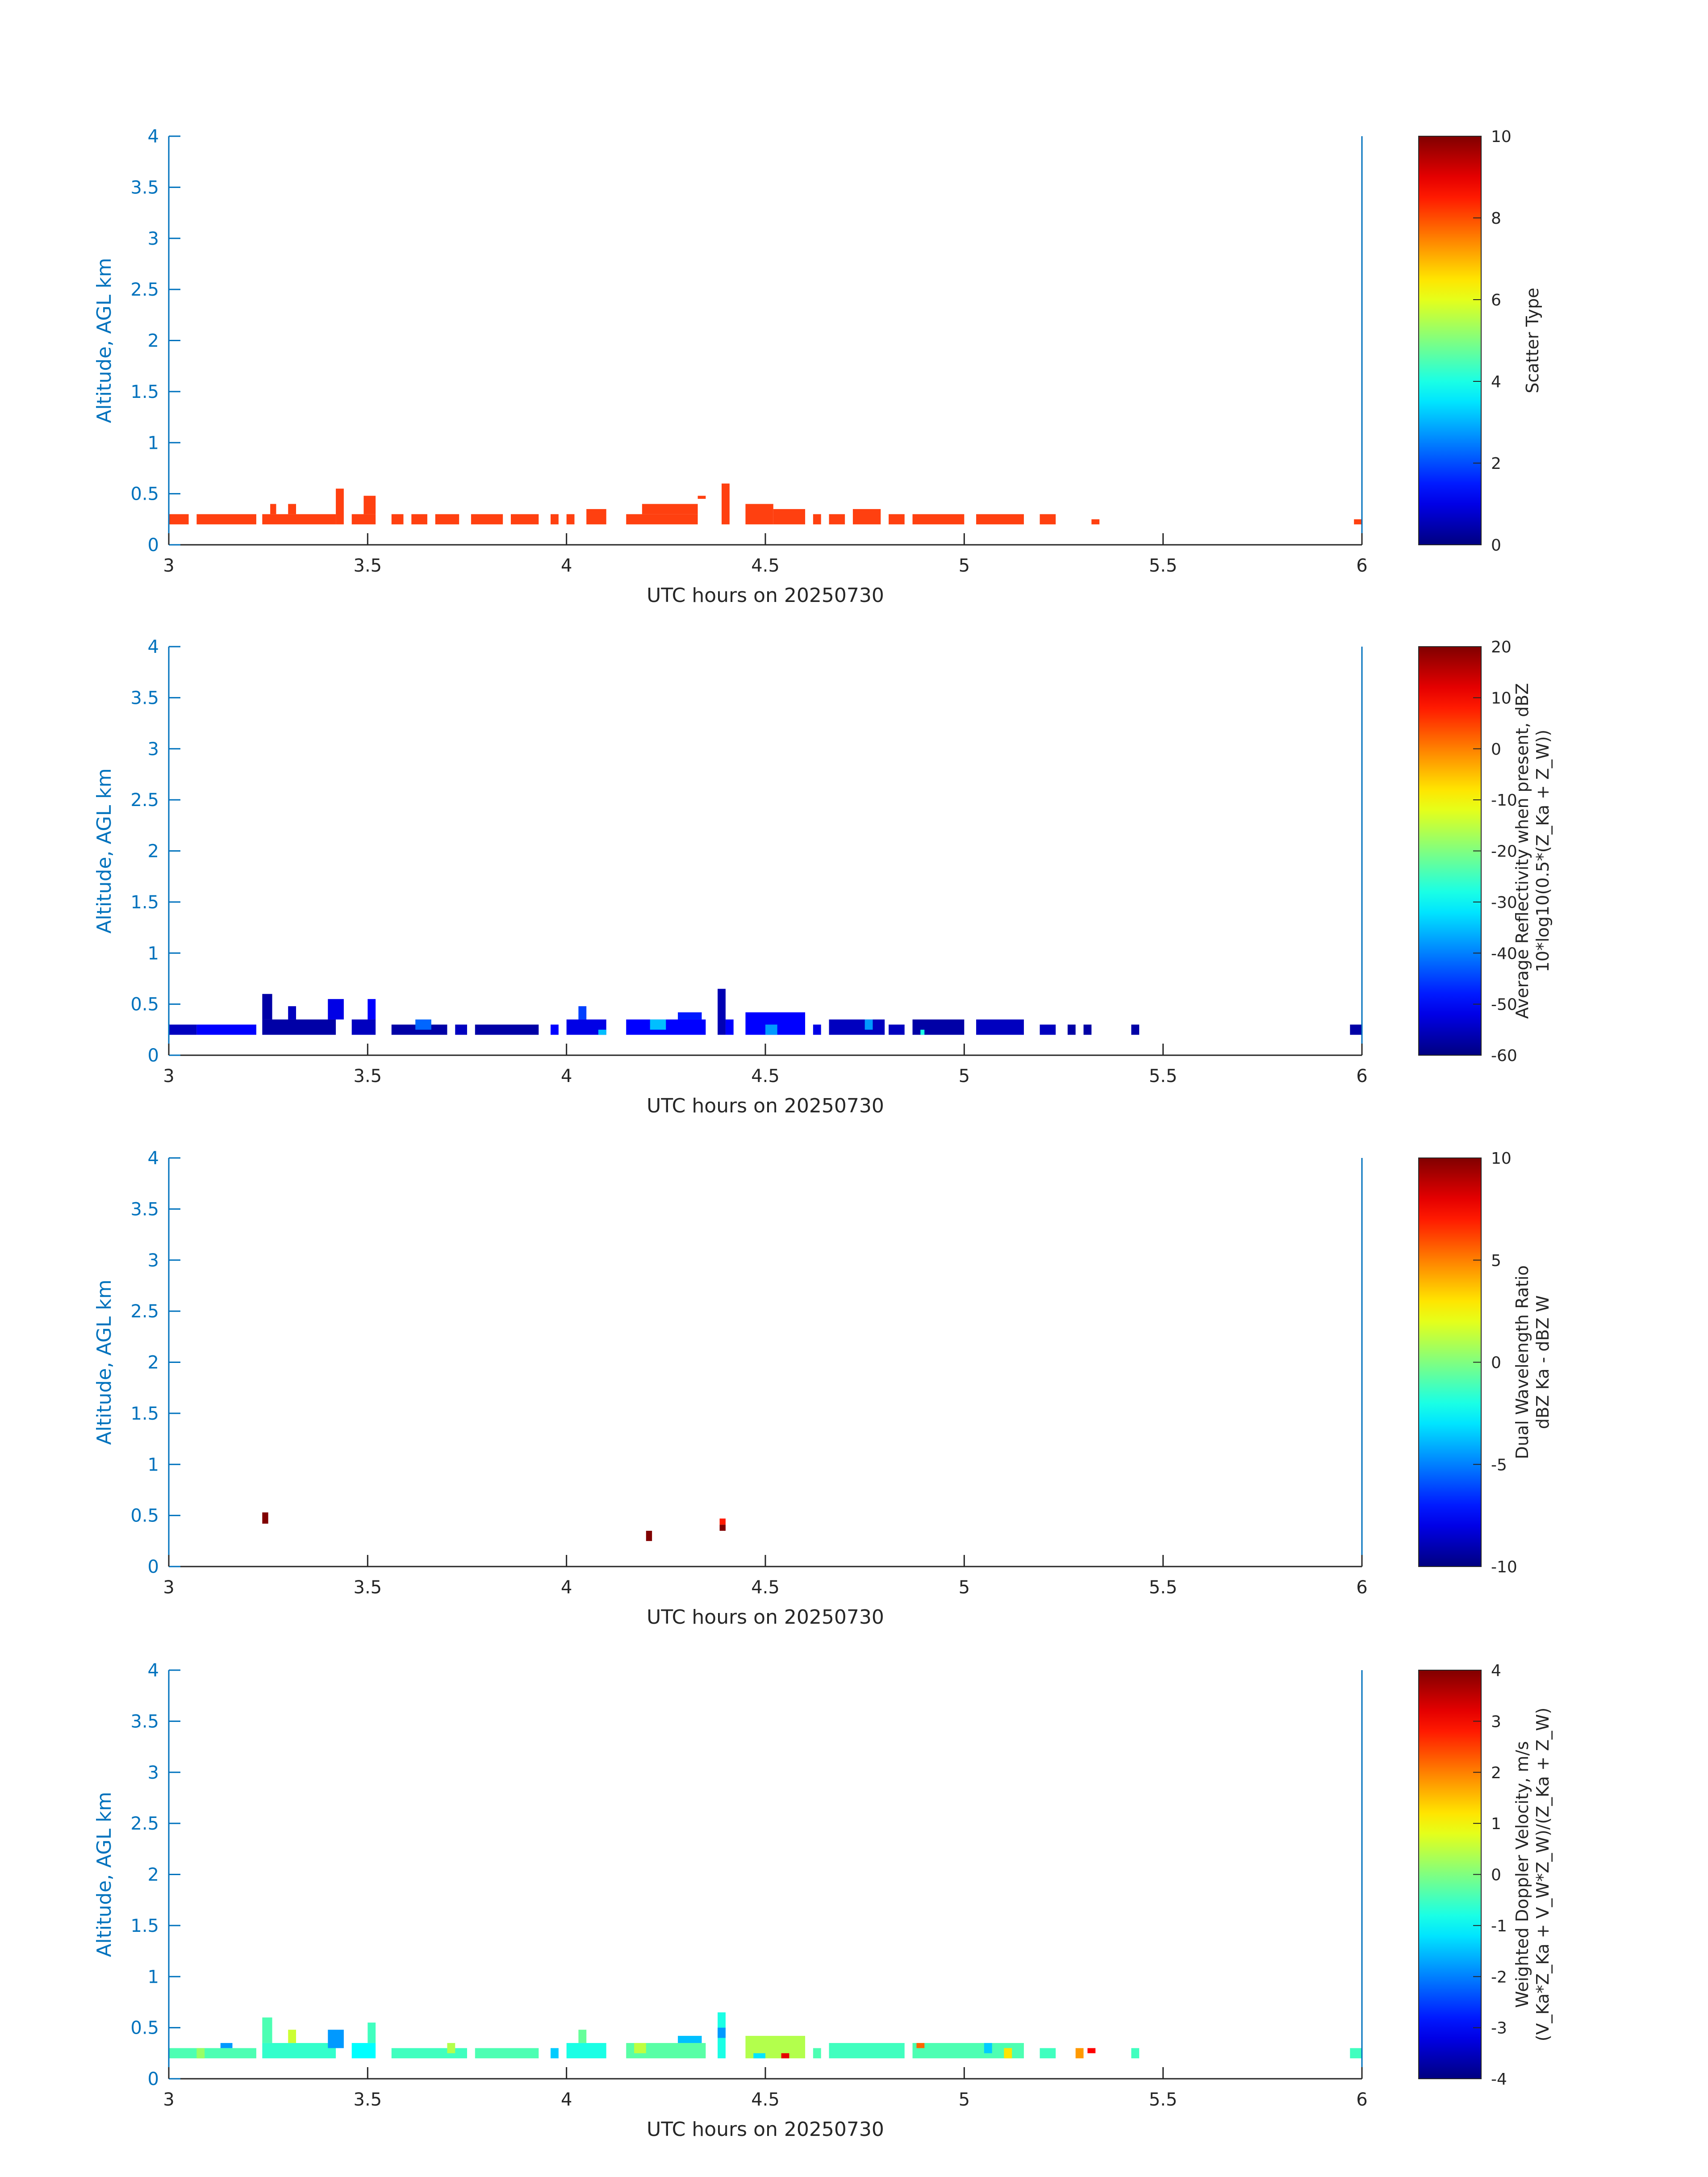  Describe the element at coordinates (566, 566) in the screenshot. I see `x-tick-label: 4` at that location.